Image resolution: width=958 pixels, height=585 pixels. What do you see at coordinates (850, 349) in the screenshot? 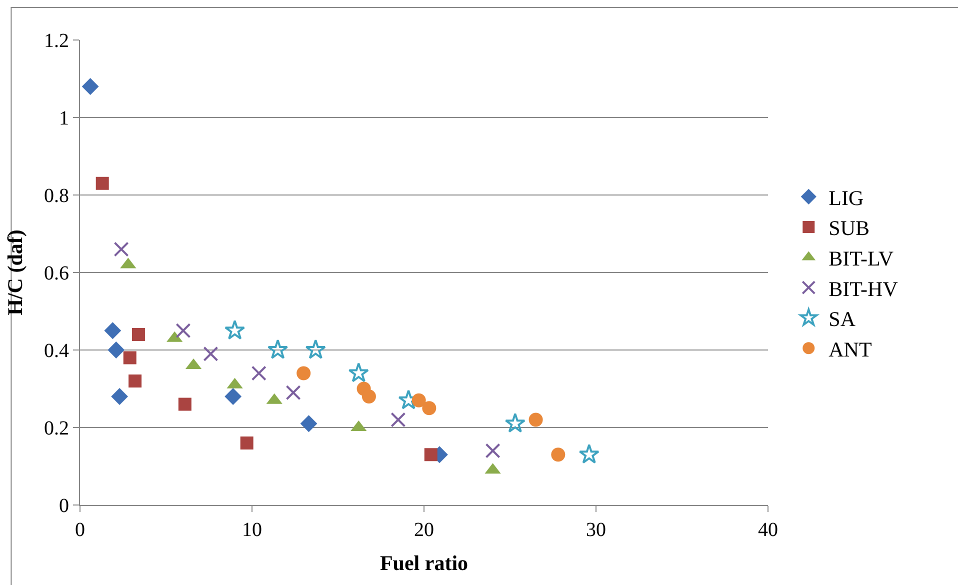
I see `legend-label: ANT` at bounding box center [850, 349].